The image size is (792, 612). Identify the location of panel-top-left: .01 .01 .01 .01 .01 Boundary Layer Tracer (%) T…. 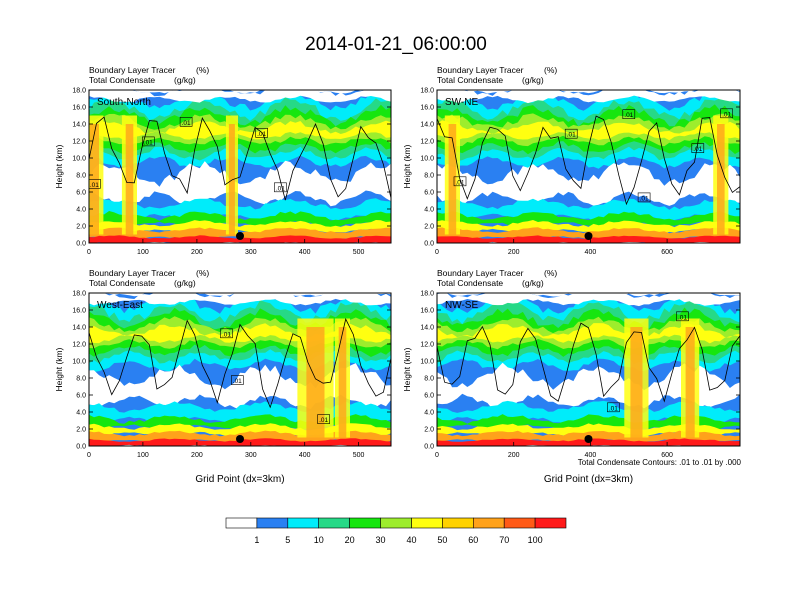
(223, 160).